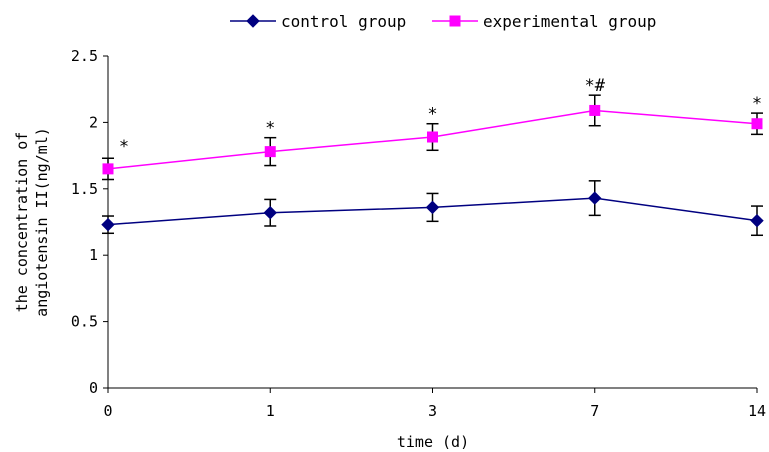 The height and width of the screenshot is (452, 769). What do you see at coordinates (84, 322) in the screenshot?
I see `y-tick-label: 0.5` at bounding box center [84, 322].